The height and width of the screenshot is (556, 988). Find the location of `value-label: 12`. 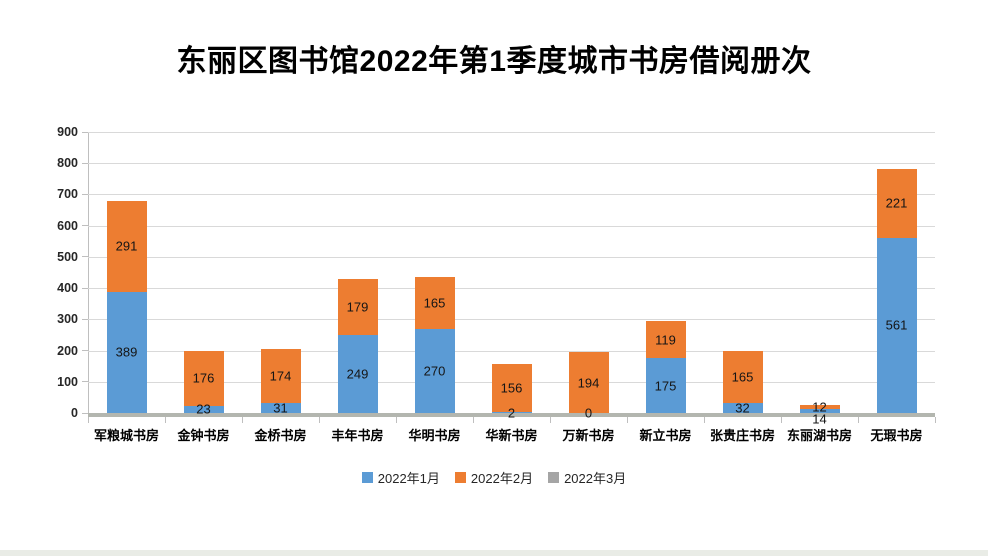

value-label: 12 is located at coordinates (819, 407).